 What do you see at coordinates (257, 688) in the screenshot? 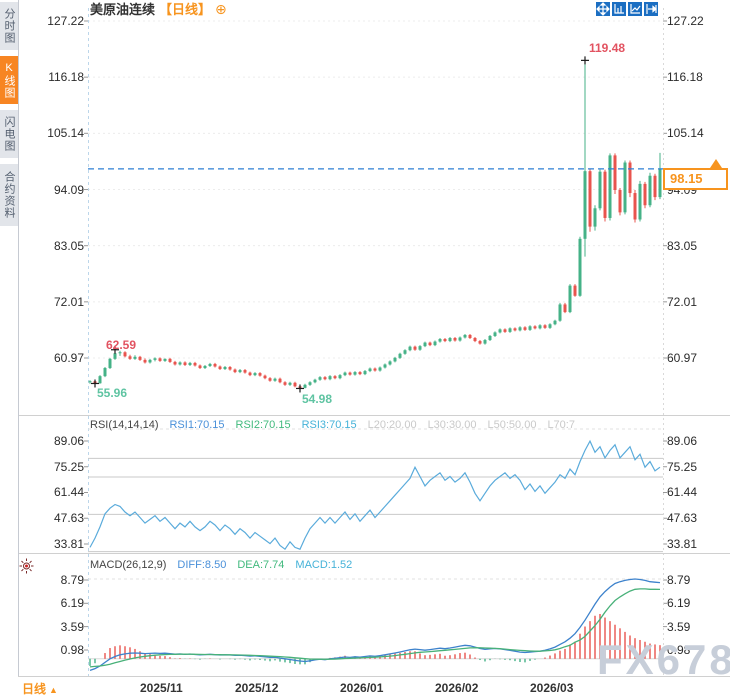
I see `x-axis-month-label: 2025/12` at bounding box center [257, 688].